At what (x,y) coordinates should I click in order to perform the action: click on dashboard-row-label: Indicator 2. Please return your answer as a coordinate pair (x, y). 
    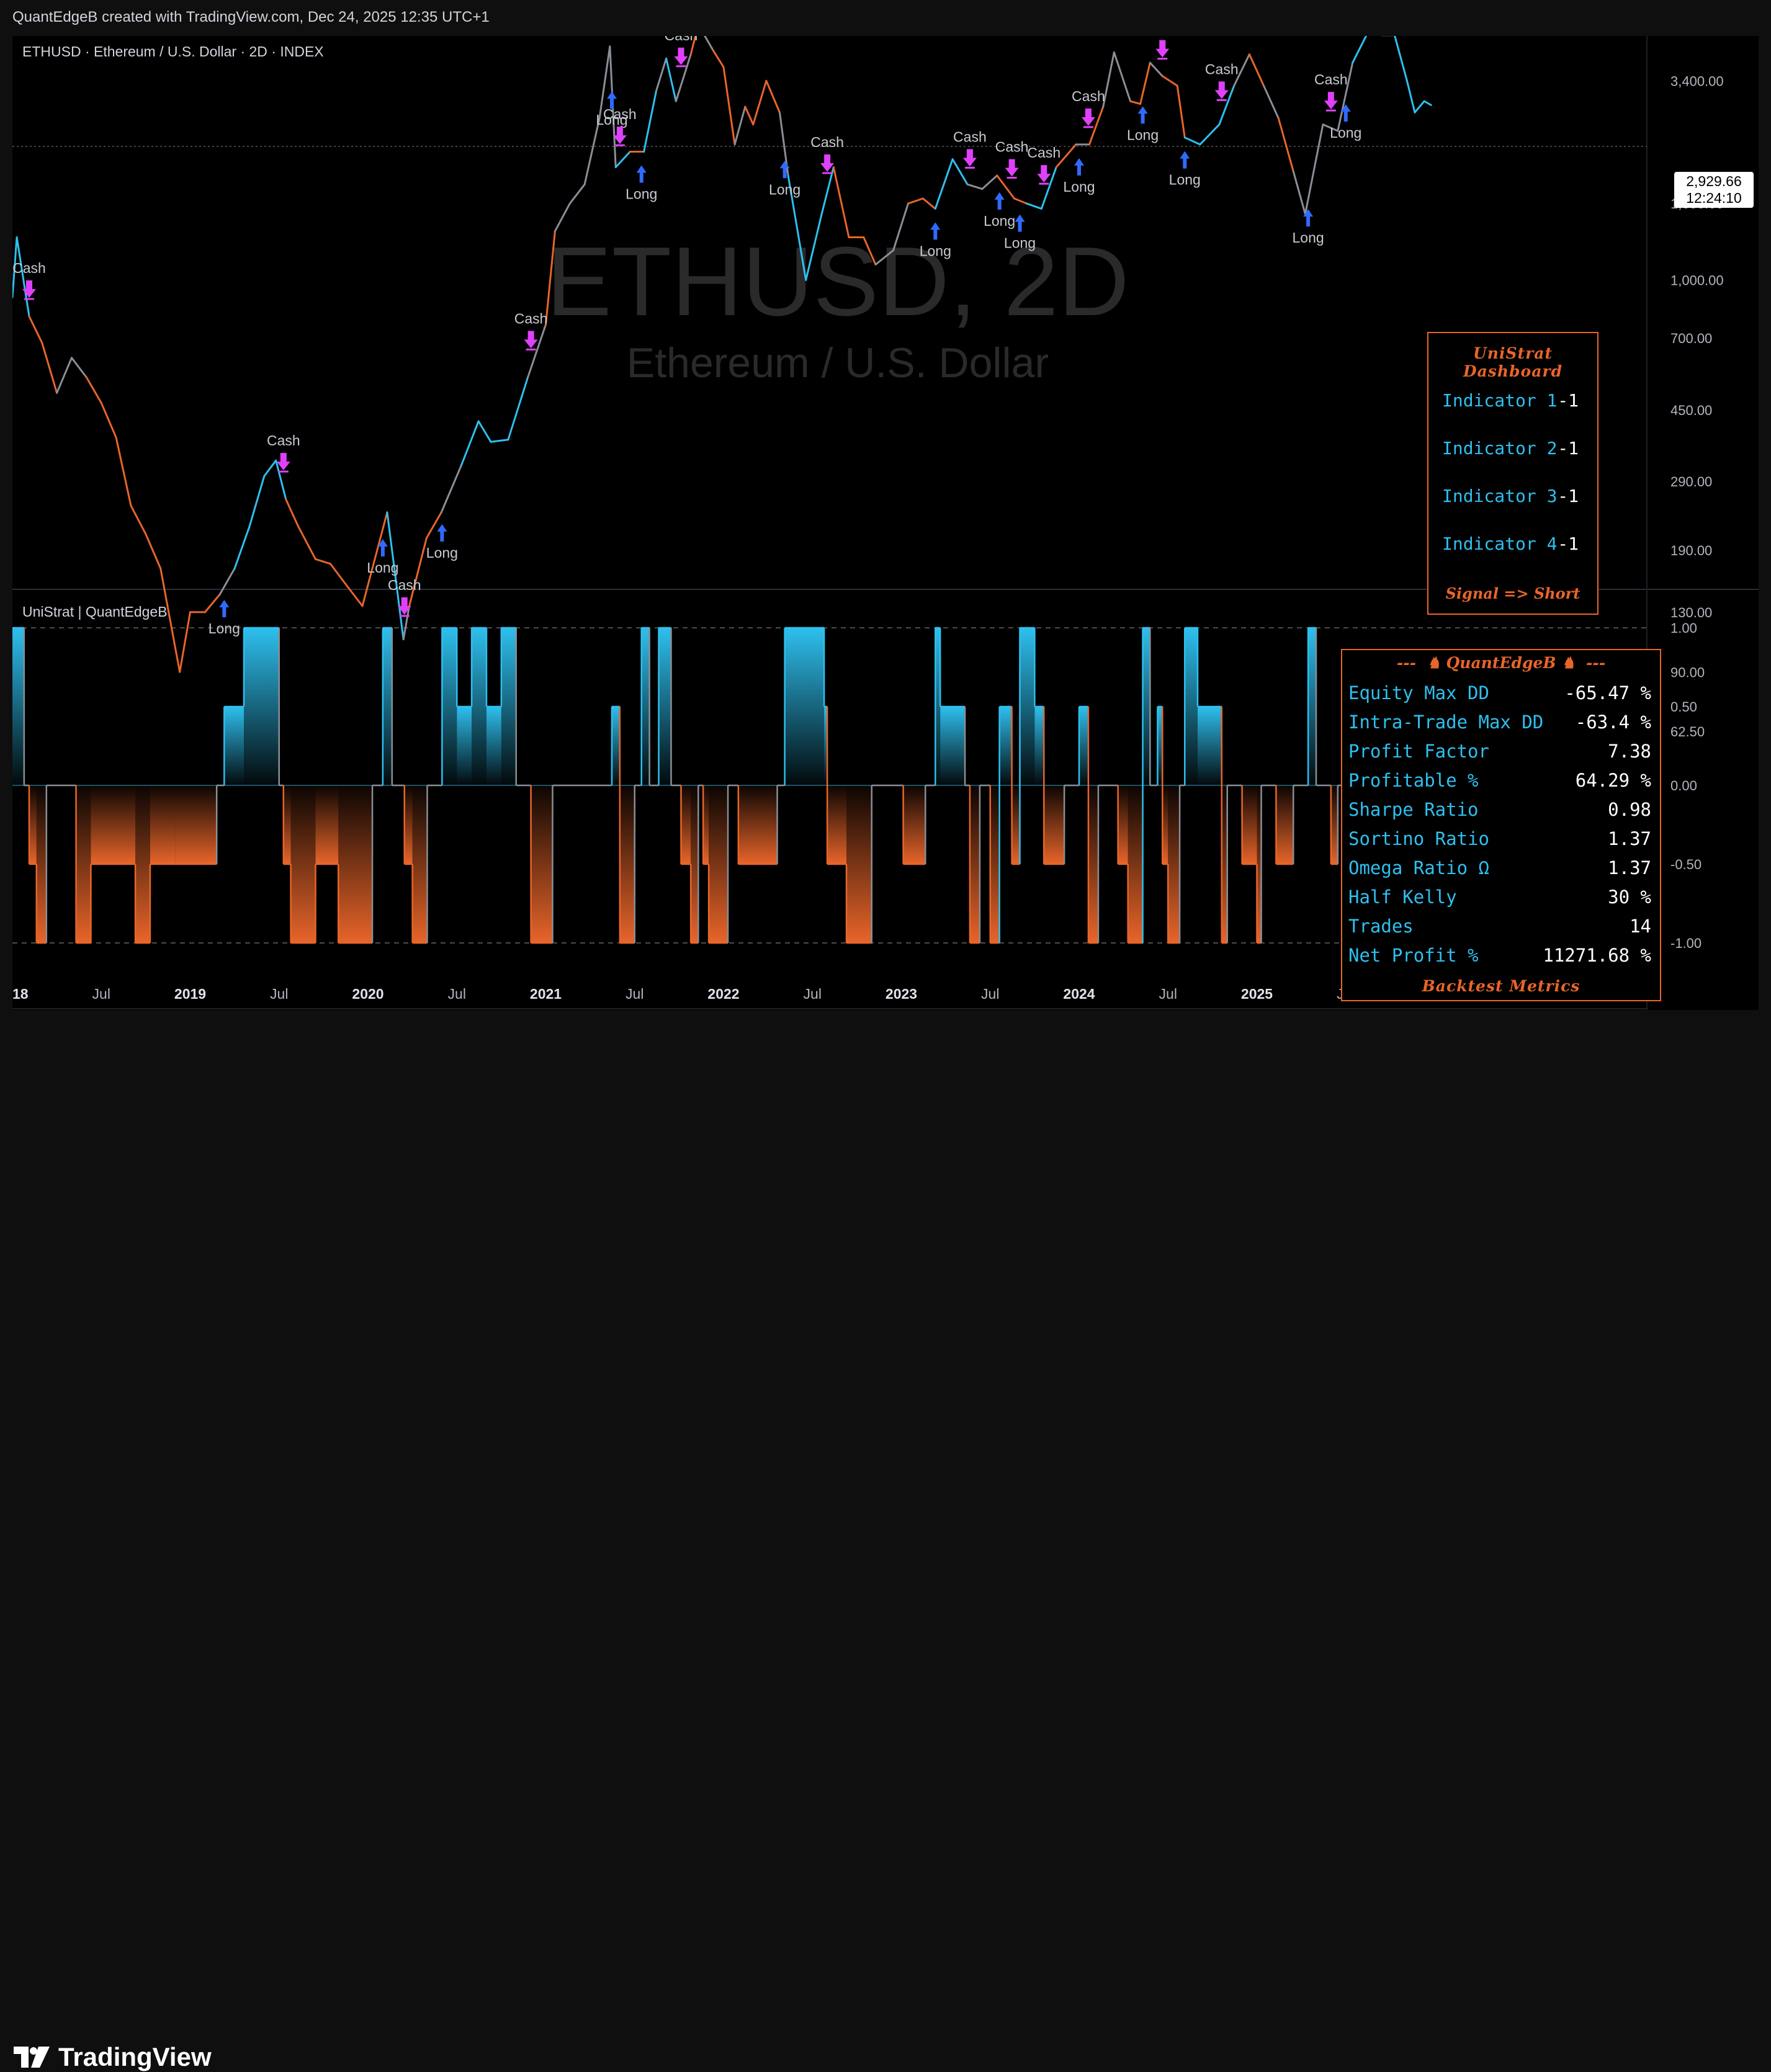
    Looking at the image, I should click on (1500, 448).